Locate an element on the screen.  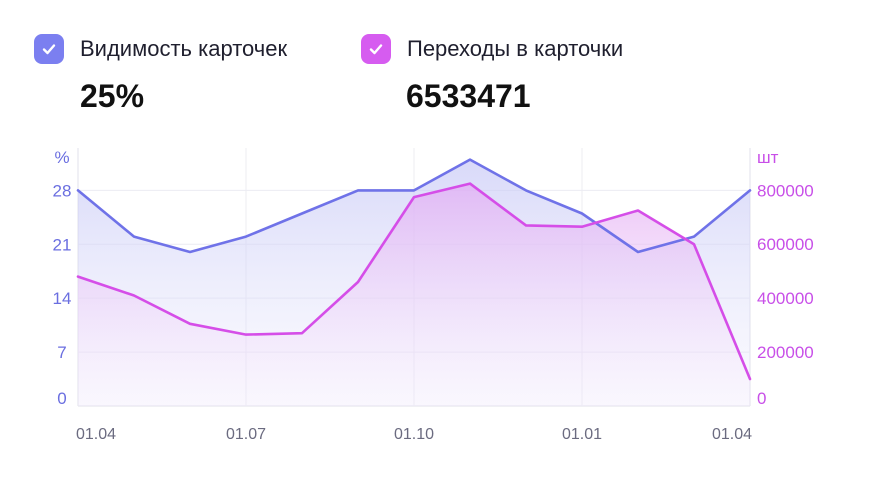
y-axis-right: шт 0 200000 400000 600000 800000 is located at coordinates (785, 278).